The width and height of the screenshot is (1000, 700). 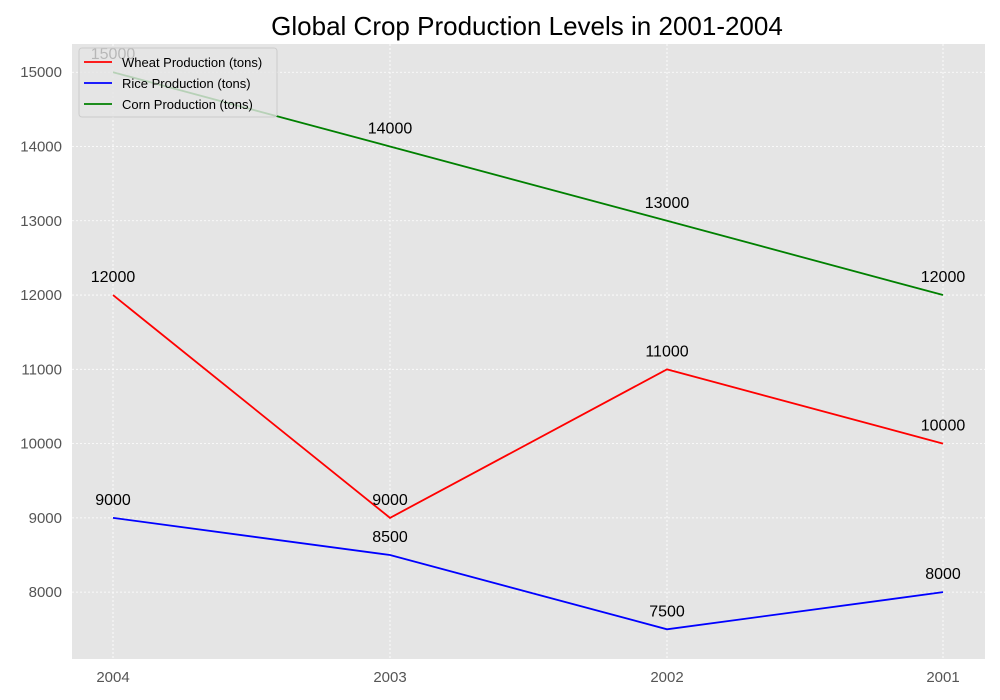 I want to click on y-axis: 8000 9000 10000 11000 12000 13000 14000 15000, so click(x=41, y=332).